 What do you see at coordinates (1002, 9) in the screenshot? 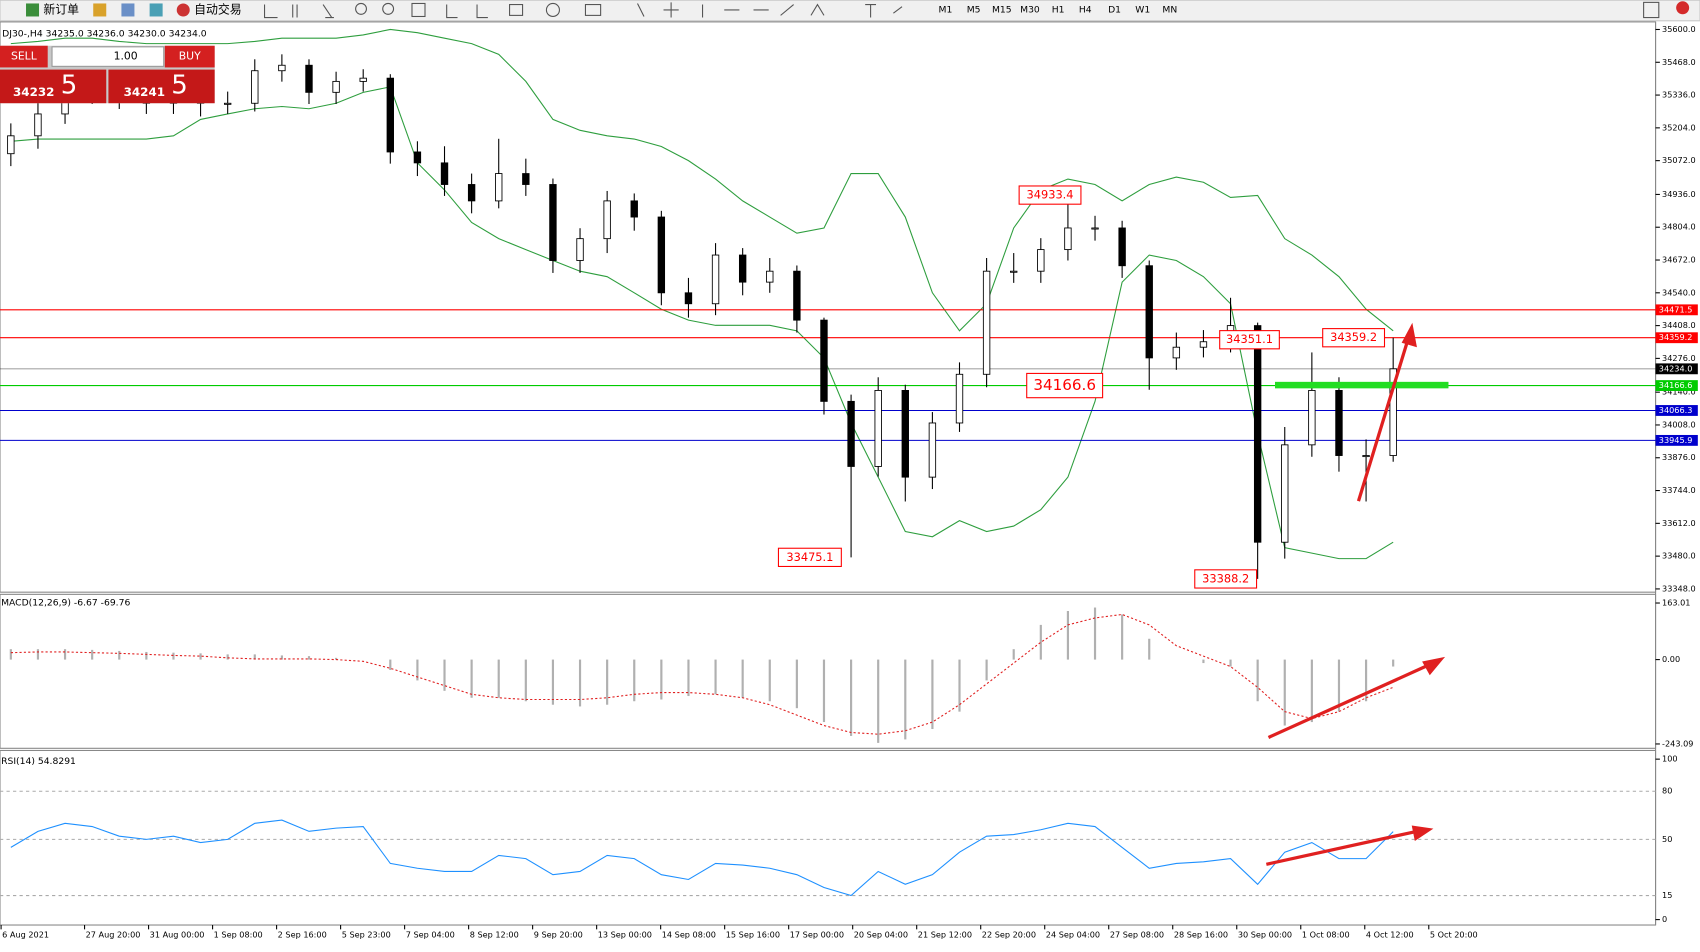
I see `timeframe-button: M15` at bounding box center [1002, 9].